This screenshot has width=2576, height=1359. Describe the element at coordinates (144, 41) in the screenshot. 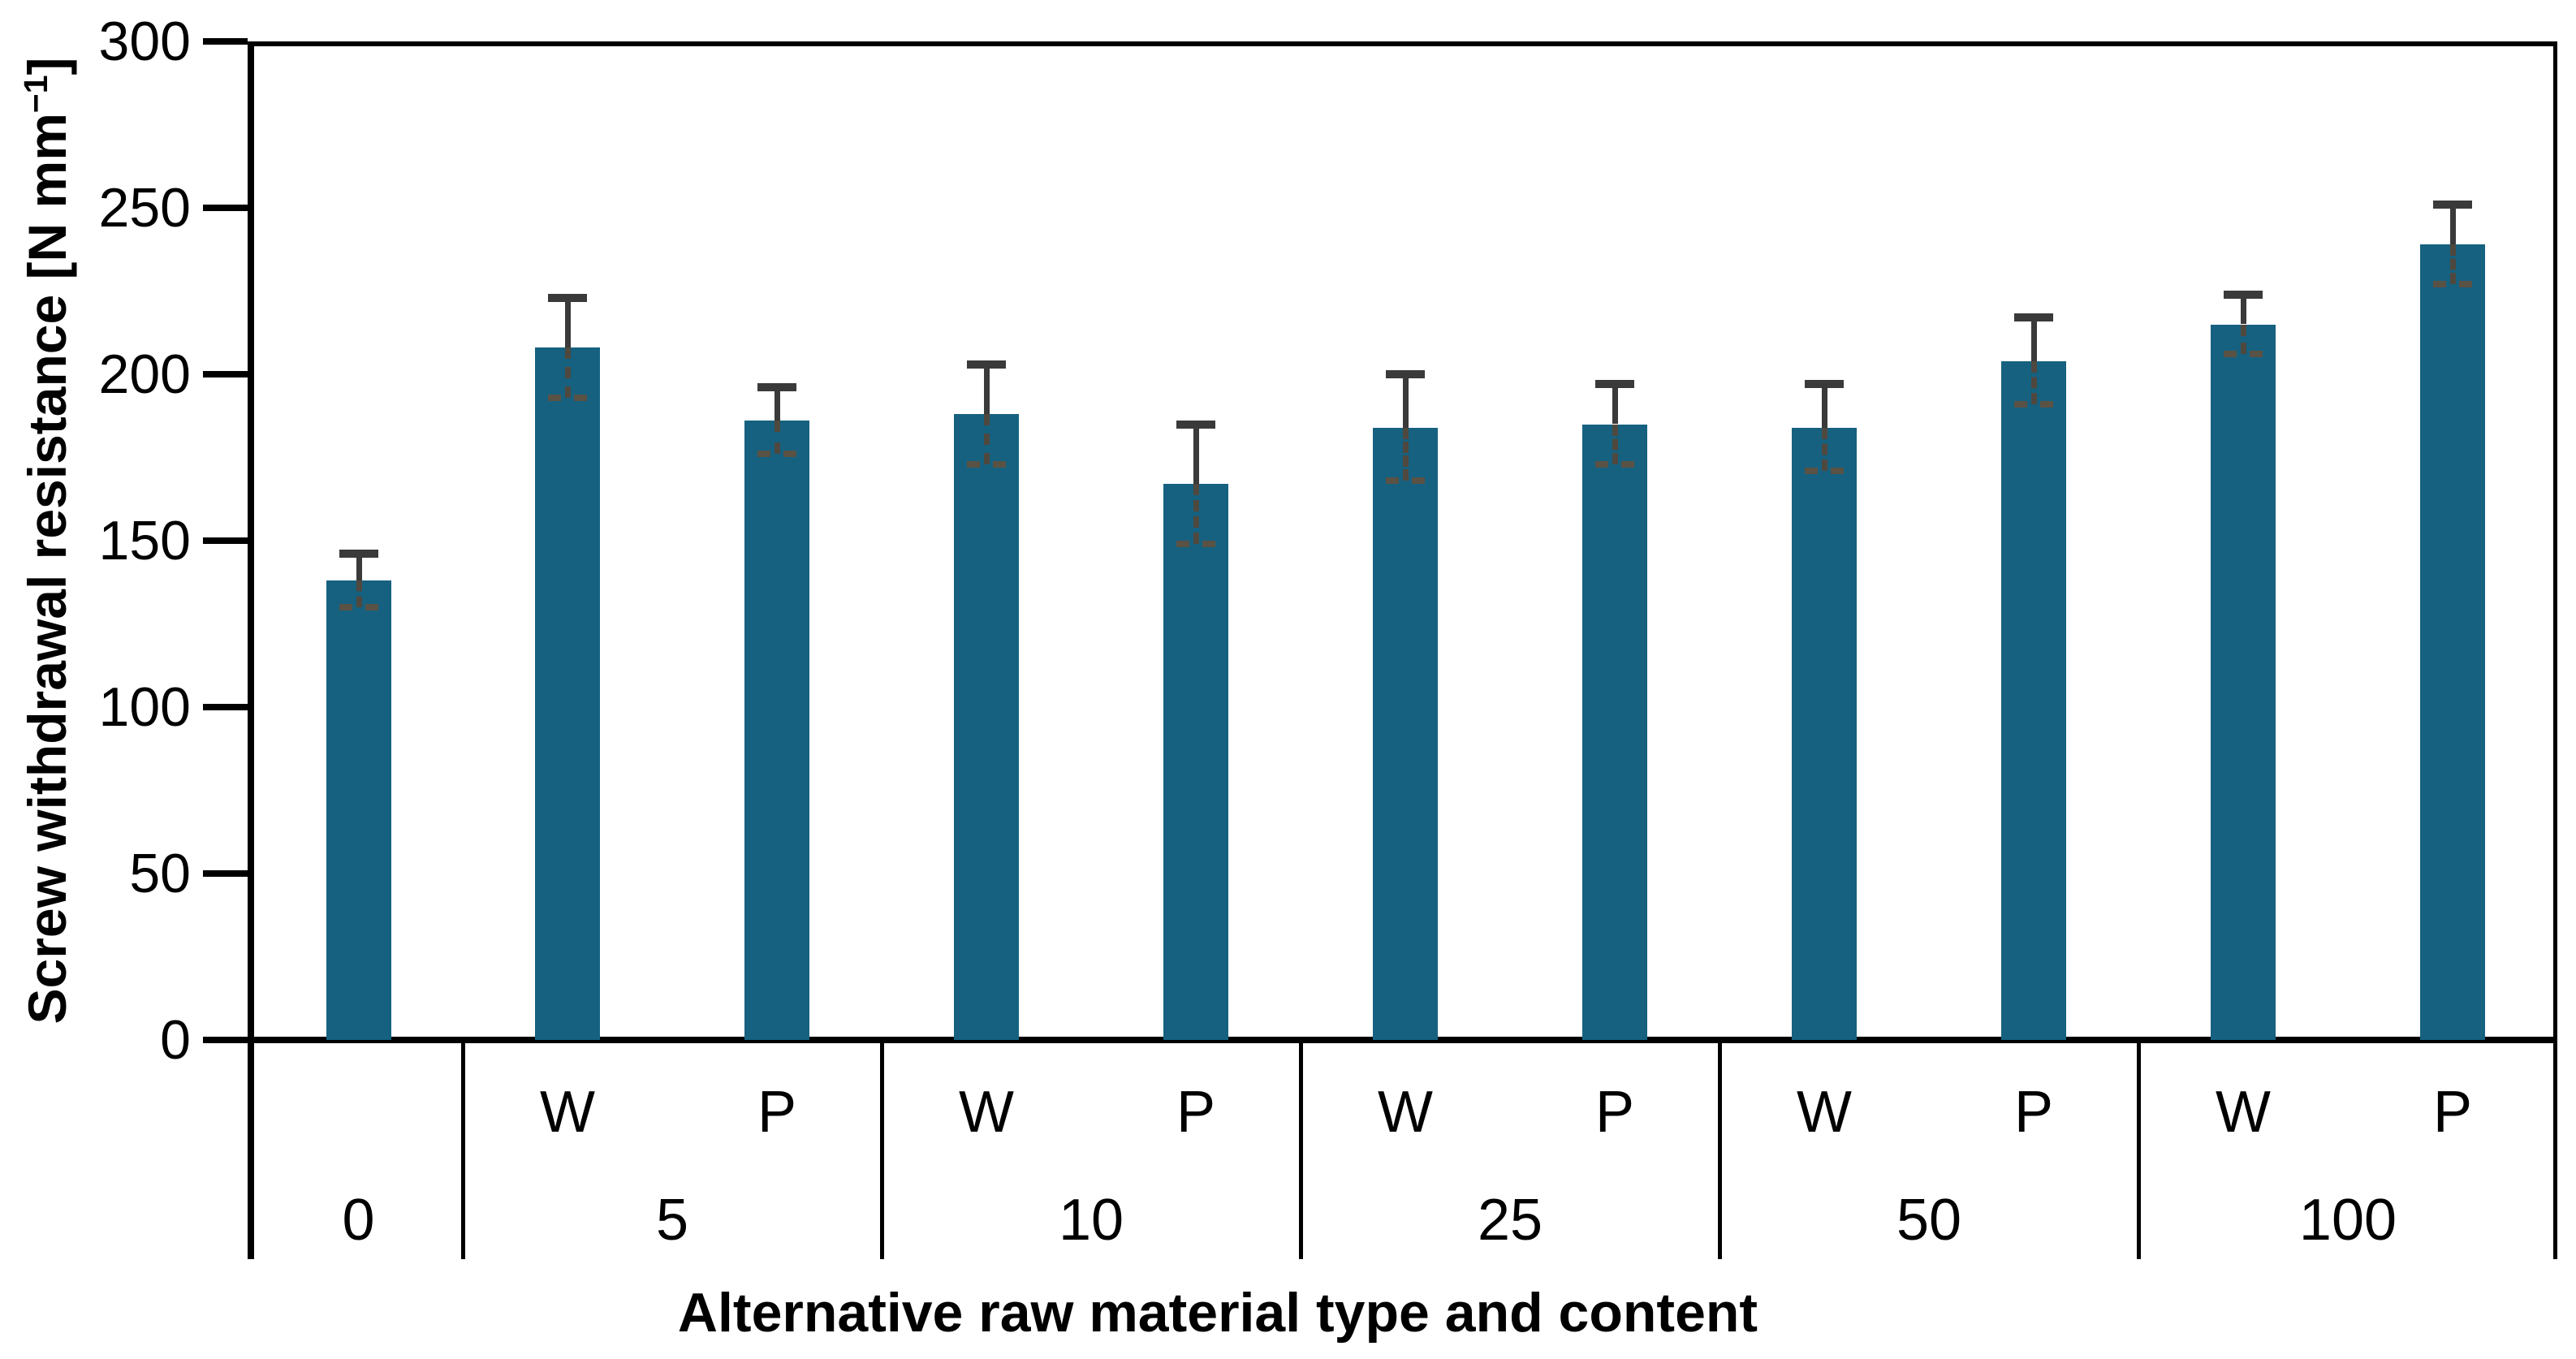

I see `y-tick-label: 300` at that location.